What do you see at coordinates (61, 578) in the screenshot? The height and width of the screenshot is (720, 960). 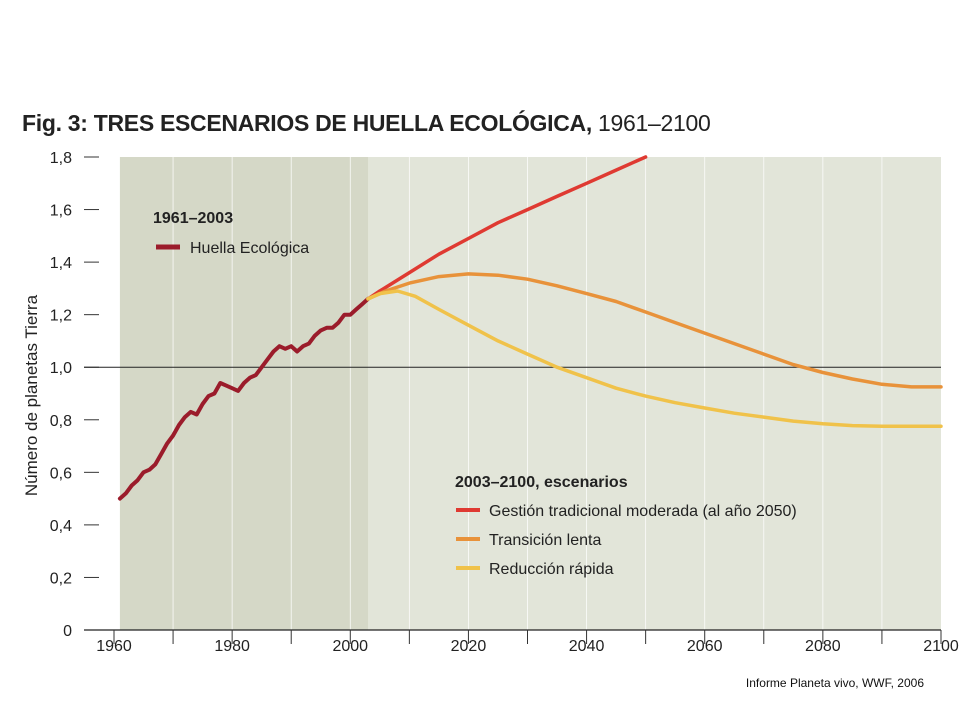 I see `y-tick-label: 0,2` at bounding box center [61, 578].